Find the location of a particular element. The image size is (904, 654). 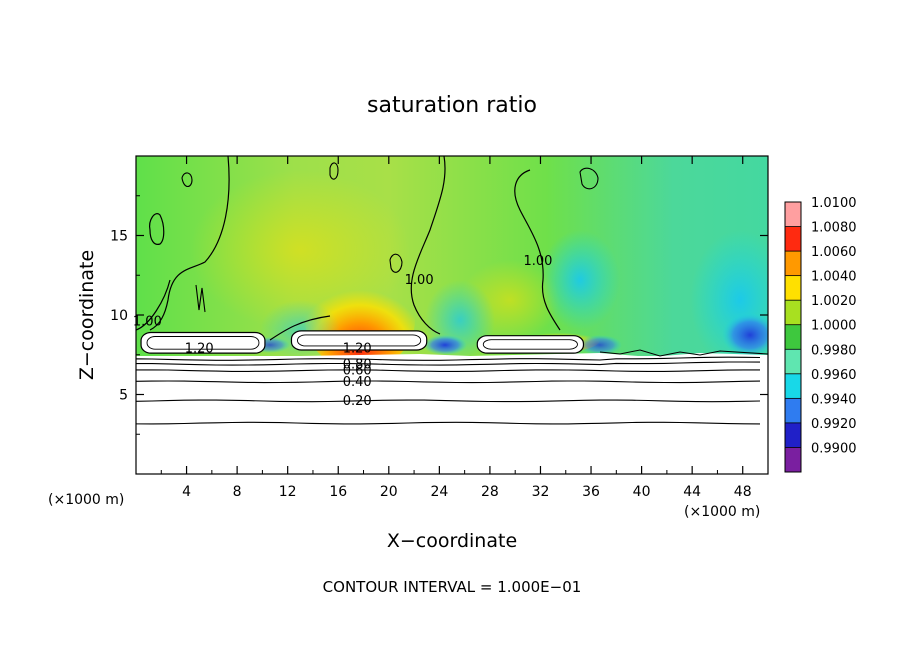

colorbar-label: 1.0080 is located at coordinates (834, 228).